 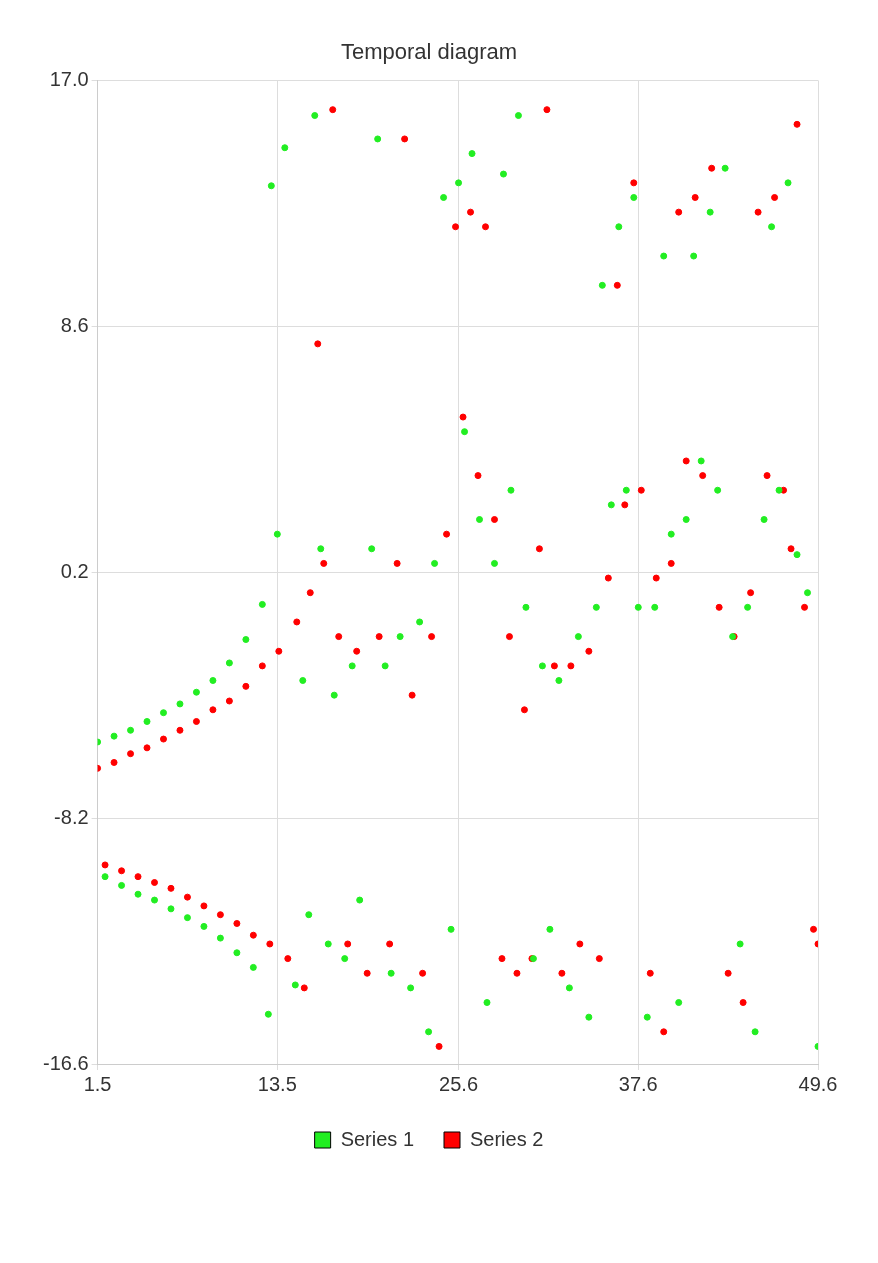 I want to click on y-tick-label: 17.0, so click(x=69, y=78).